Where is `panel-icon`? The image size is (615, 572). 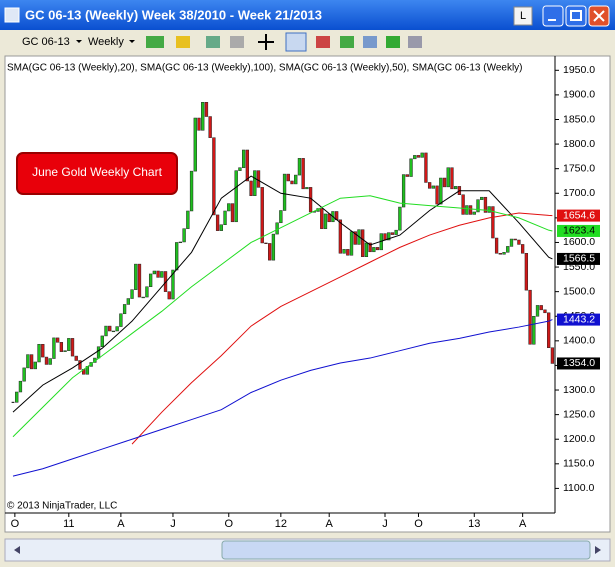 panel-icon is located at coordinates (415, 42).